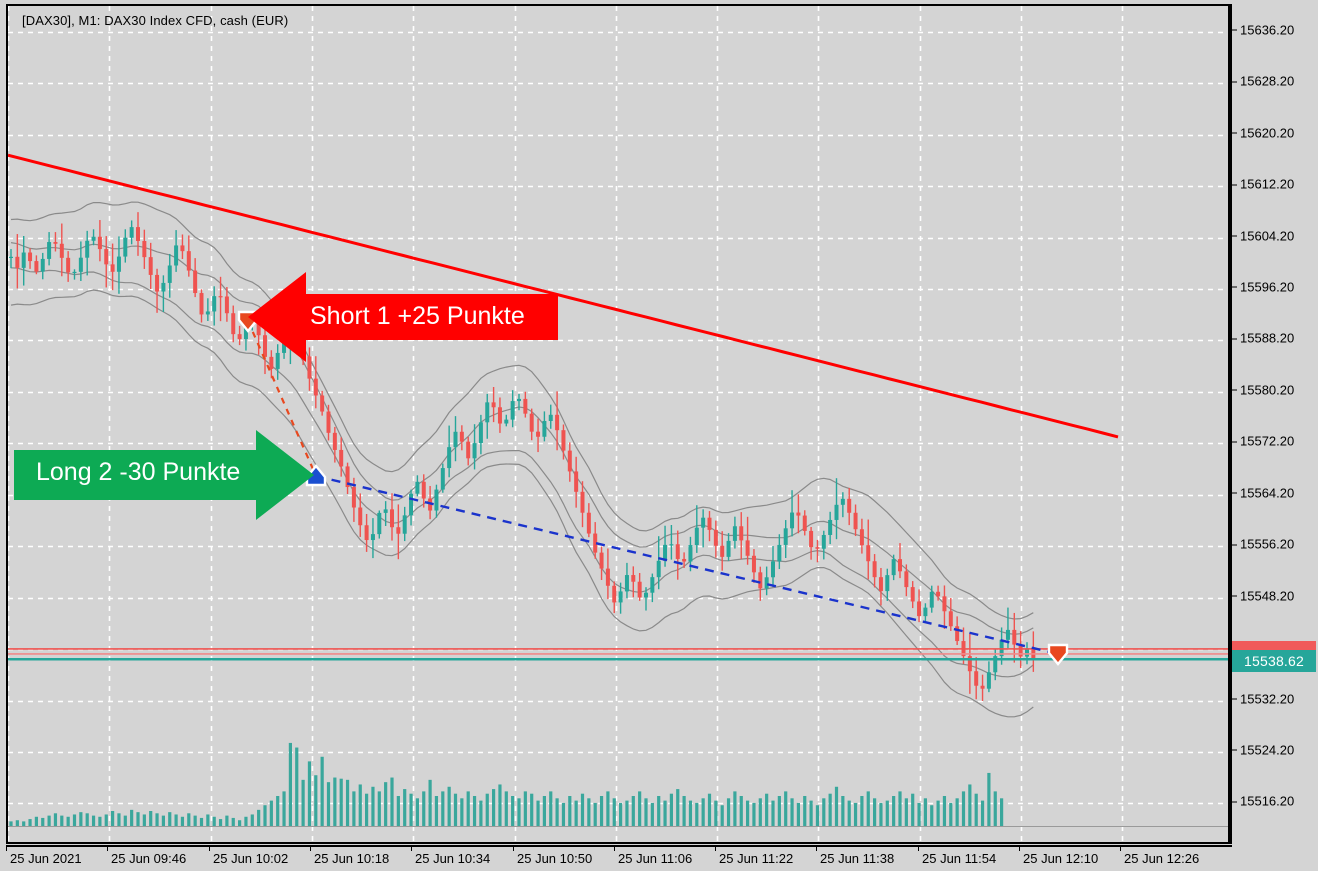  Describe the element at coordinates (552, 855) in the screenshot. I see `time-axis-tick: 25 Jun 10:50` at that location.